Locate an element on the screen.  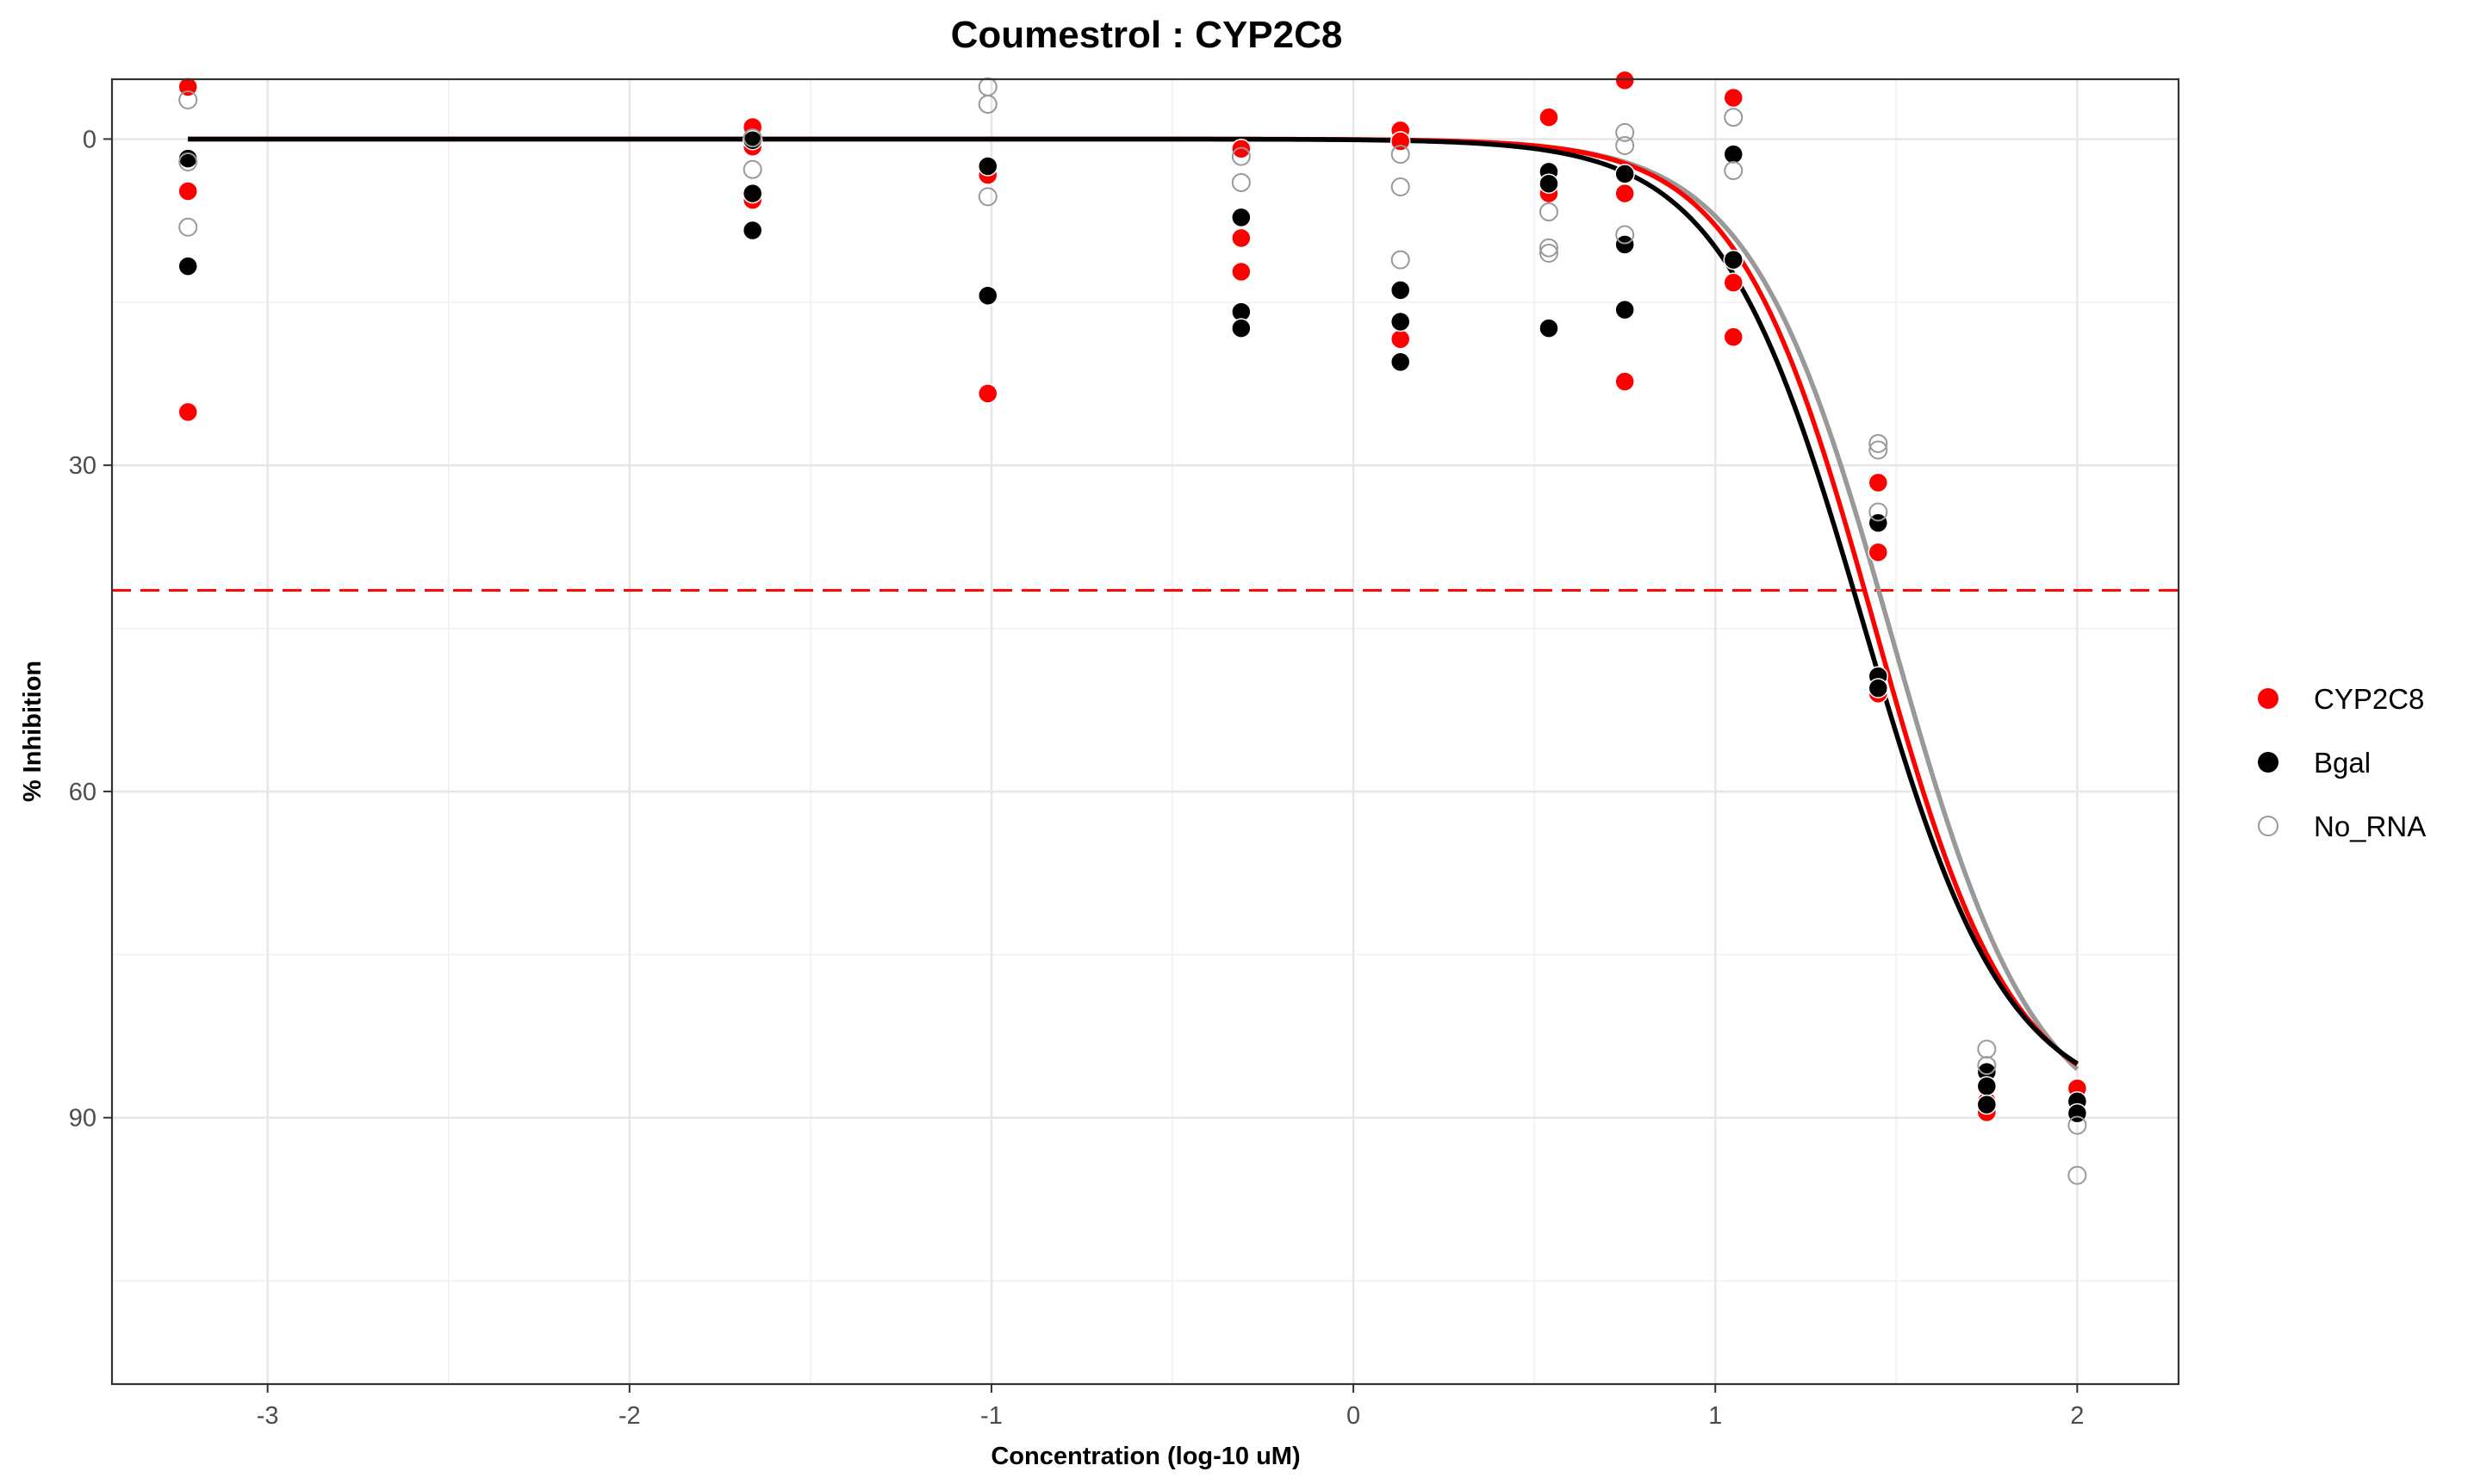
x-tick-label: -1 is located at coordinates (992, 1416).